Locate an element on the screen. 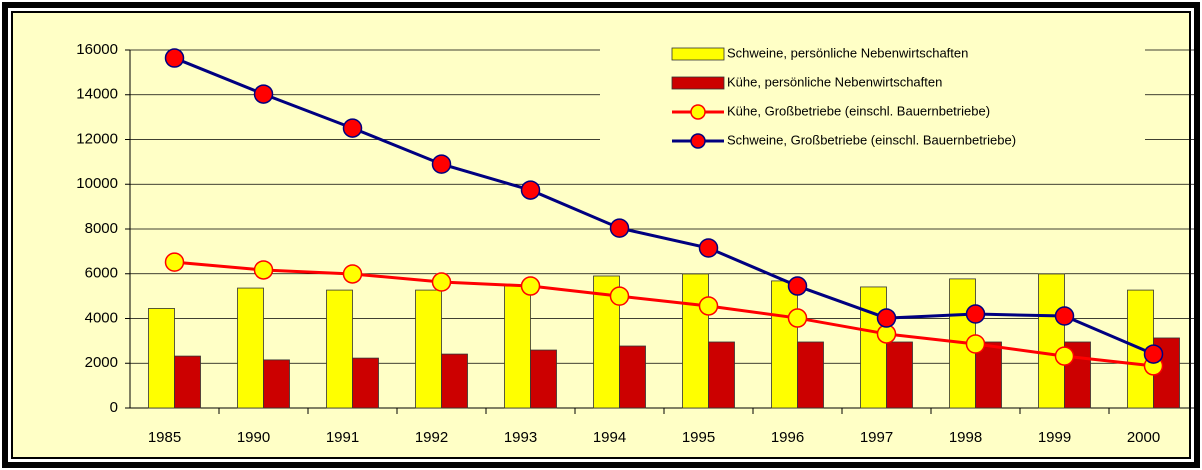  y-tick-label: 10000 is located at coordinates (97, 183).